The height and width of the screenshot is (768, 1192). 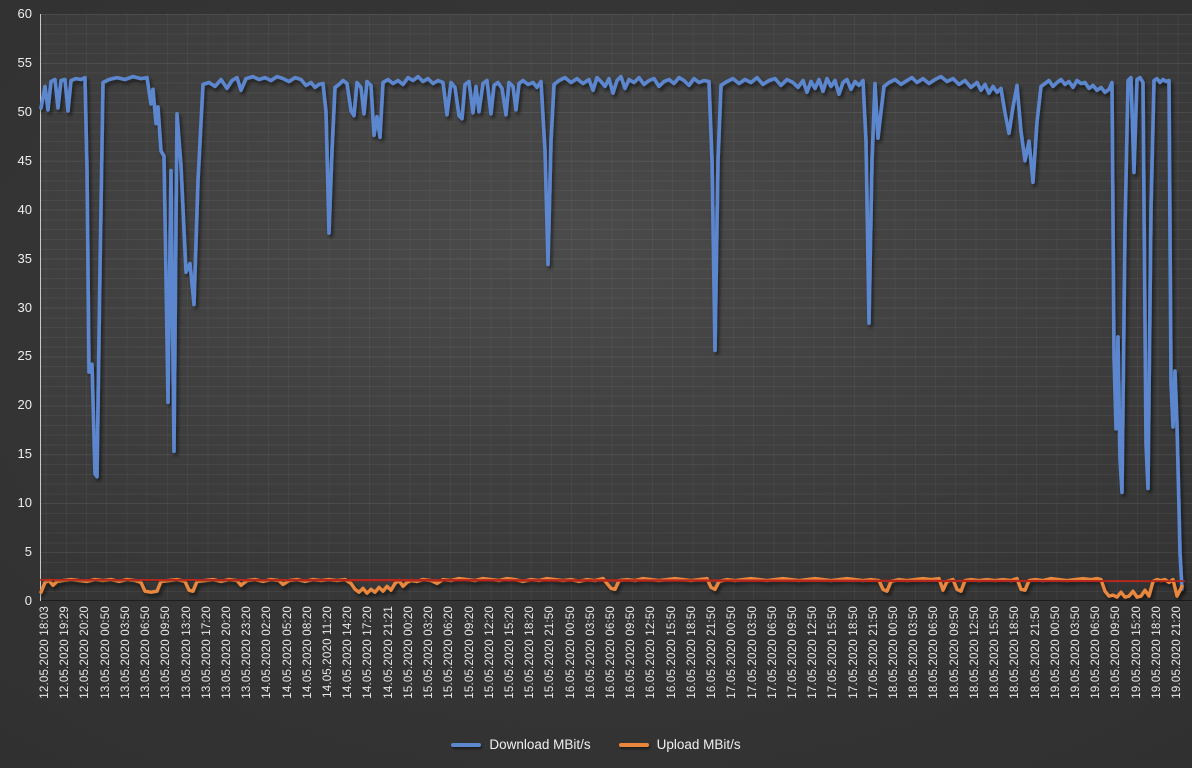 I want to click on x-axis-label: 17.05.2020 15:50, so click(x=833, y=652).